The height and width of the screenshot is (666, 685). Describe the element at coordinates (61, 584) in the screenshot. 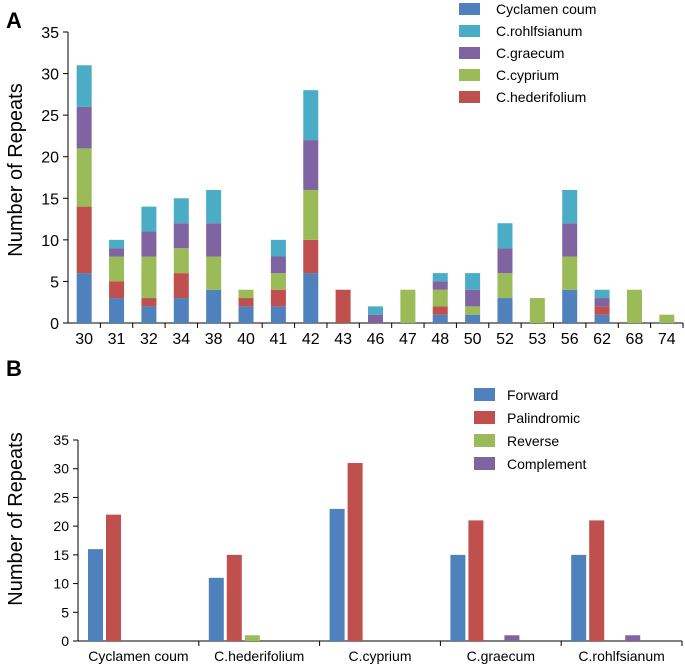

I see `panel-b-y-tick-label: 10` at that location.